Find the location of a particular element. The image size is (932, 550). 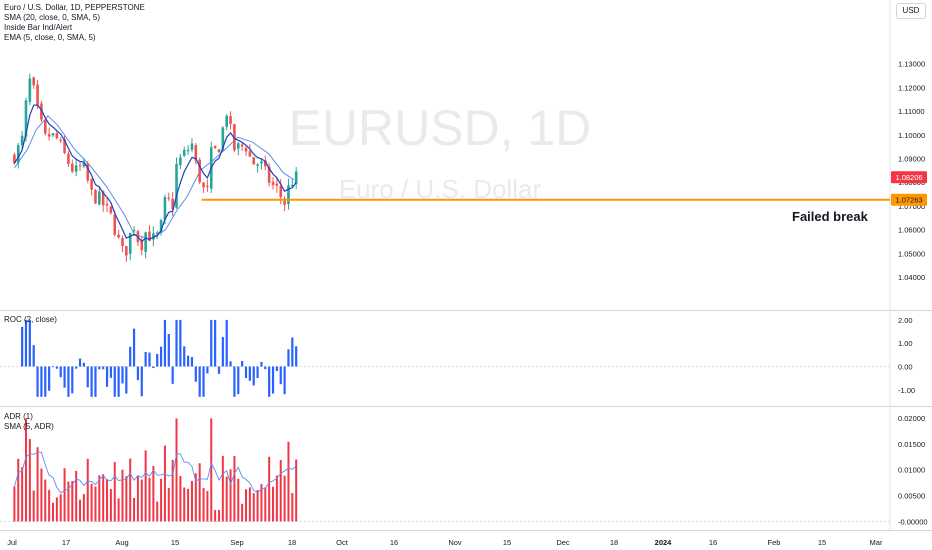

y-tick-label-main: 1.07000 is located at coordinates (911, 206).